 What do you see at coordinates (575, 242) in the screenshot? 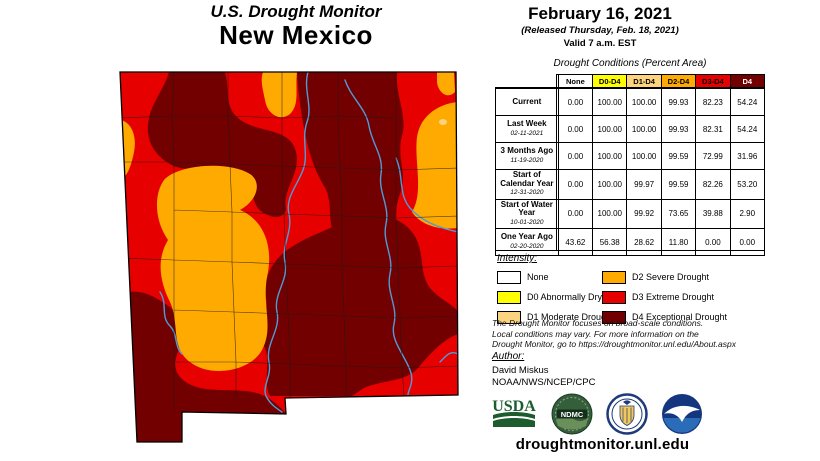
I see `percent-area-value: 43.62` at bounding box center [575, 242].